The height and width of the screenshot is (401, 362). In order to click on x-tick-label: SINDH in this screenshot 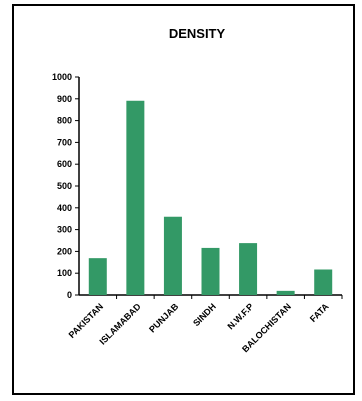, I will do `click(204, 314)`.